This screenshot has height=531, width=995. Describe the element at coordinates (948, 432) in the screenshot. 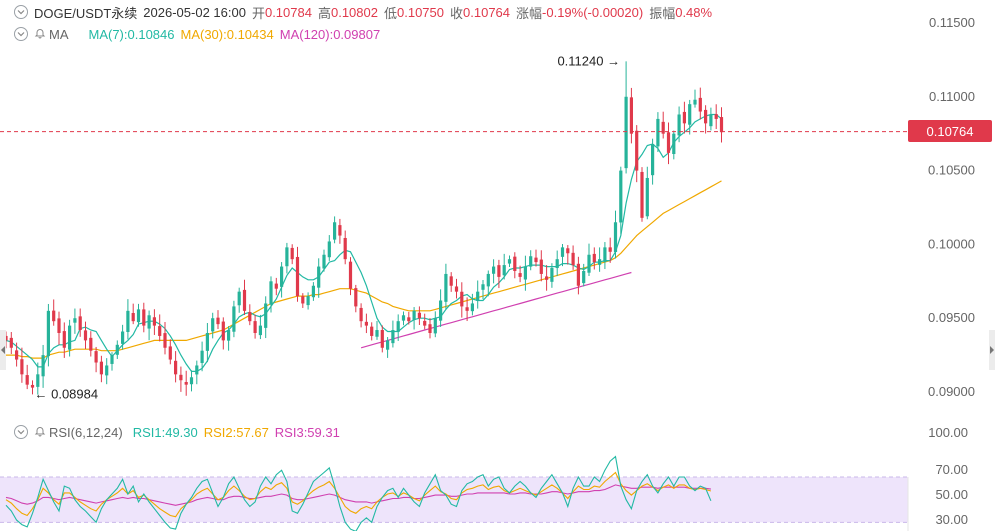

I see `rsi-axis-tick: 100.00` at that location.